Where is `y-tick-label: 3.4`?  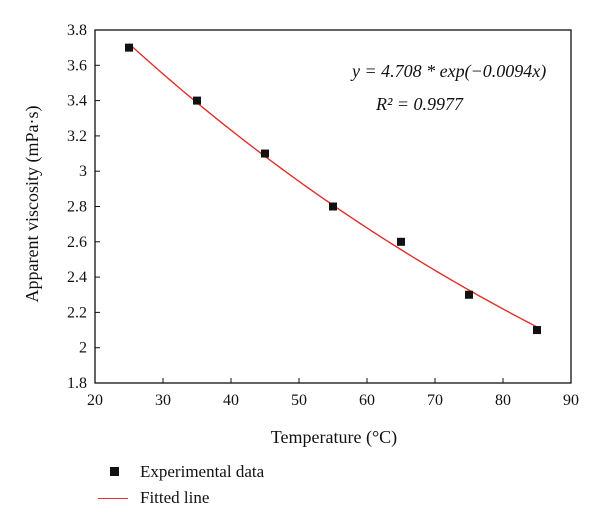 y-tick-label: 3.4 is located at coordinates (77, 101).